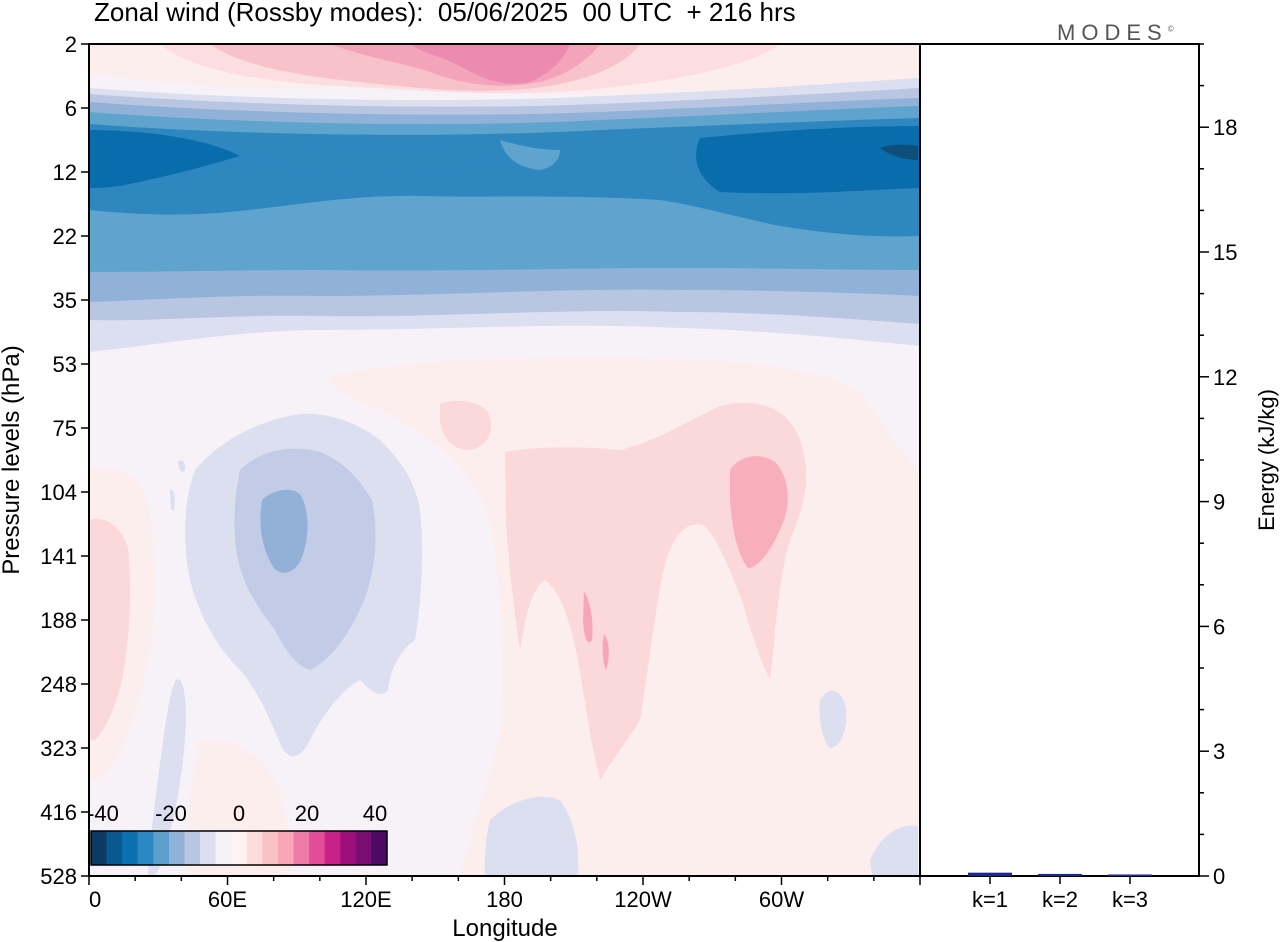 The height and width of the screenshot is (942, 1280). Describe the element at coordinates (1225, 377) in the screenshot. I see `energy-tick-label: 12` at that location.